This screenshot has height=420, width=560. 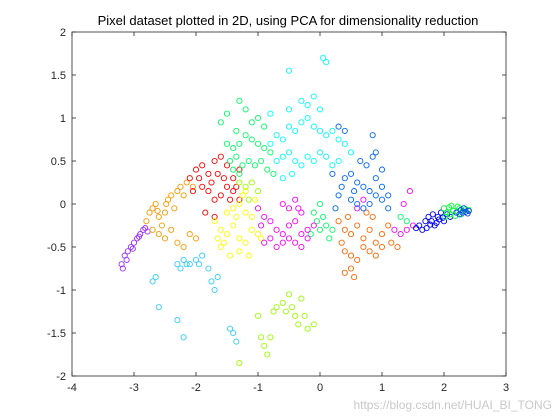 What do you see at coordinates (382, 388) in the screenshot?
I see `x-tick-label: 1` at bounding box center [382, 388].